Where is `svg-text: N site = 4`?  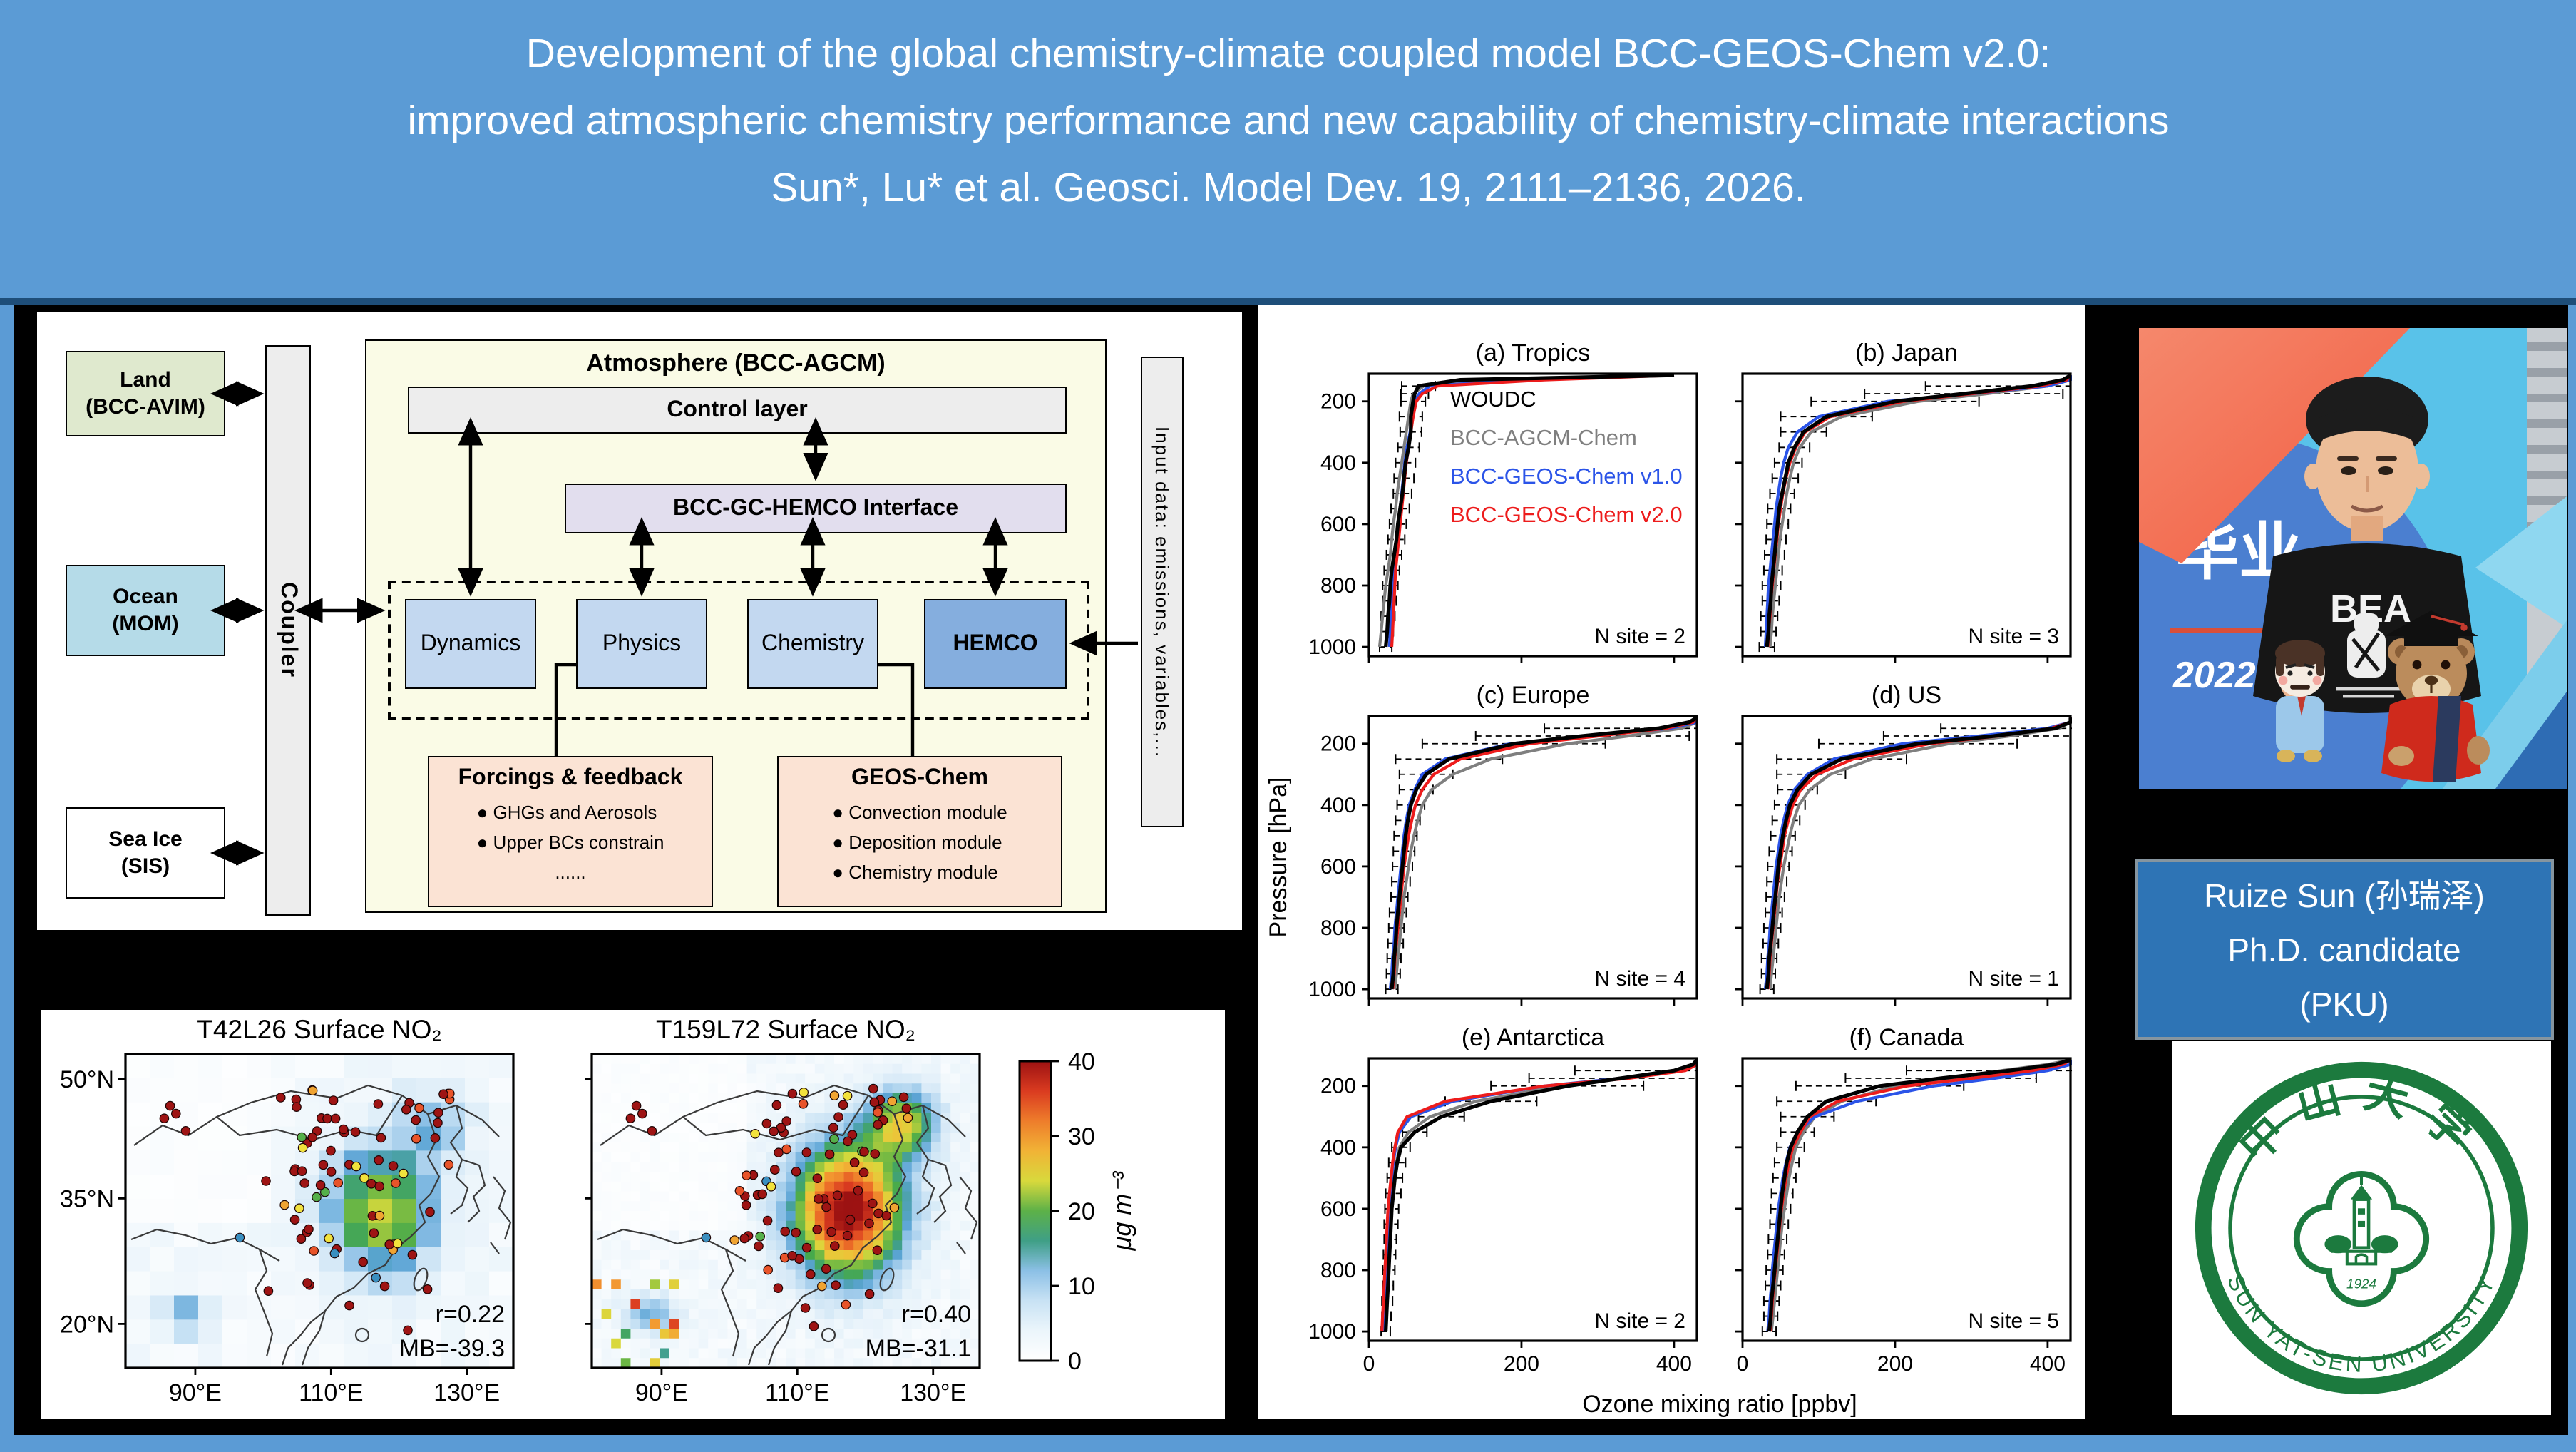 svg-text: N site = 4 is located at coordinates (1639, 979).